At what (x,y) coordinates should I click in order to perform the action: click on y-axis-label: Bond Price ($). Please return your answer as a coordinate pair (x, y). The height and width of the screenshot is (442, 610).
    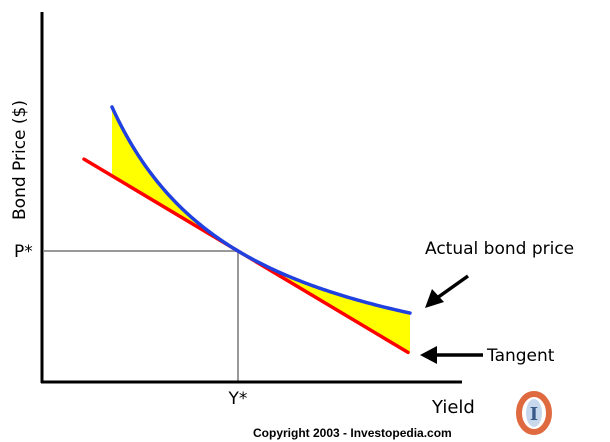
    Looking at the image, I should click on (20, 160).